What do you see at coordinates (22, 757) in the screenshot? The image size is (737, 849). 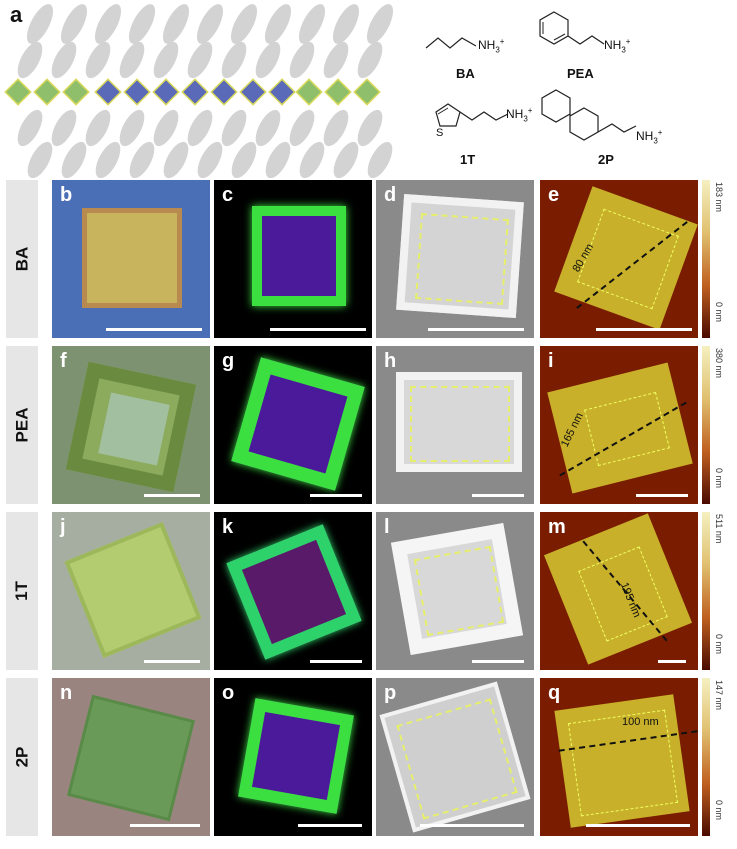 I see `row-label-2p: 2P` at bounding box center [22, 757].